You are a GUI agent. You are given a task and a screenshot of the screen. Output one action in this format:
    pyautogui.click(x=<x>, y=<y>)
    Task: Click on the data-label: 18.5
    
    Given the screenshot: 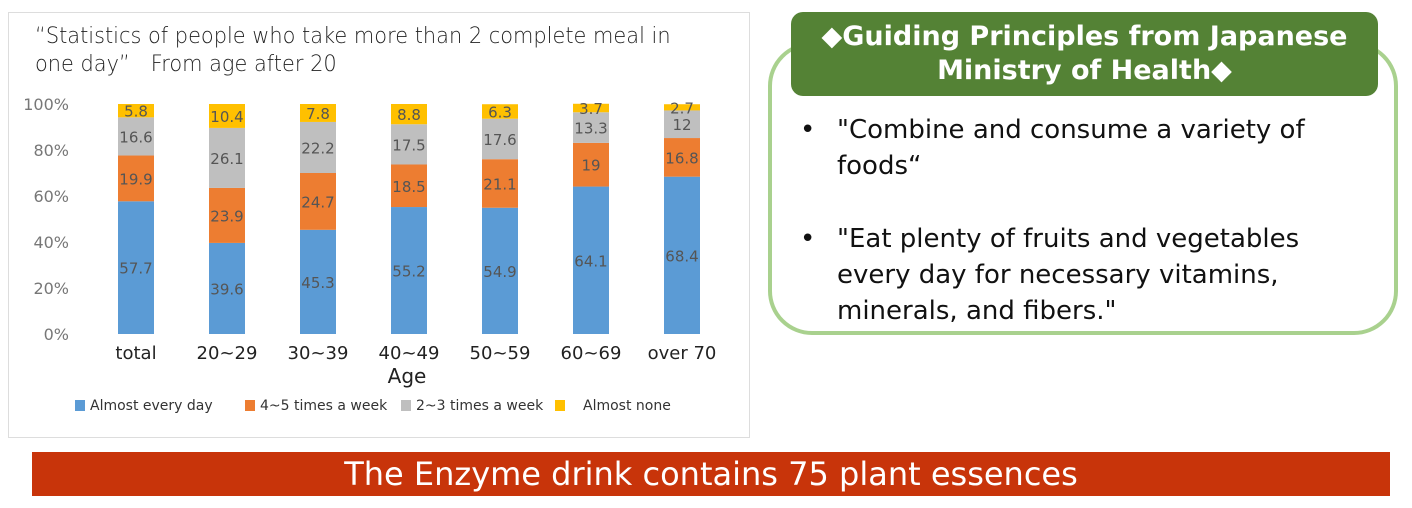 What is the action you would take?
    pyautogui.click(x=408, y=187)
    